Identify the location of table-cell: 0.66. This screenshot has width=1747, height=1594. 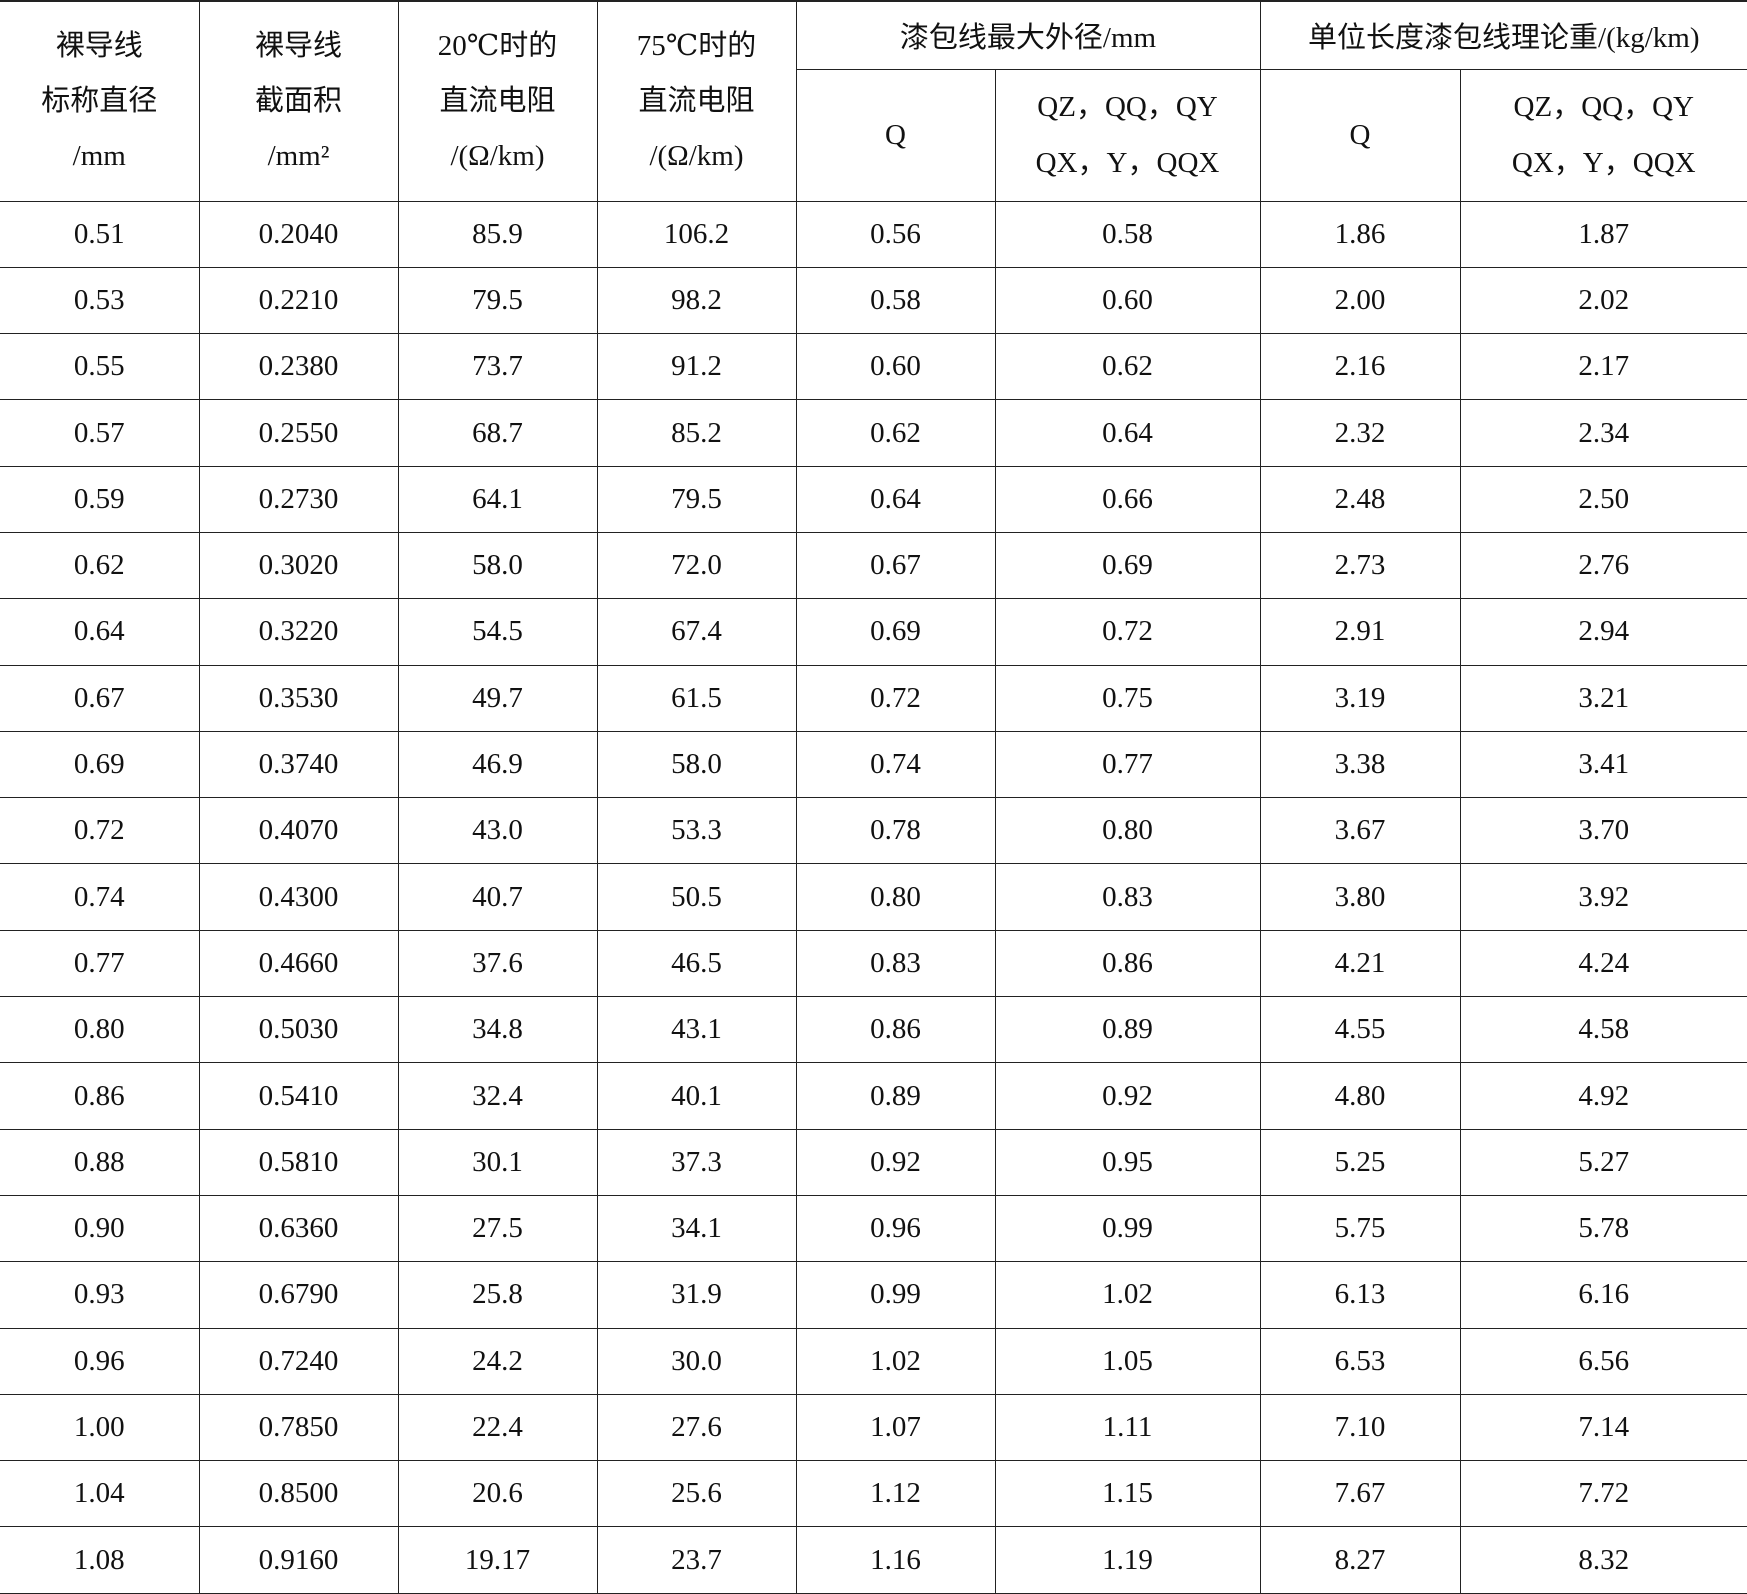
(1127, 499).